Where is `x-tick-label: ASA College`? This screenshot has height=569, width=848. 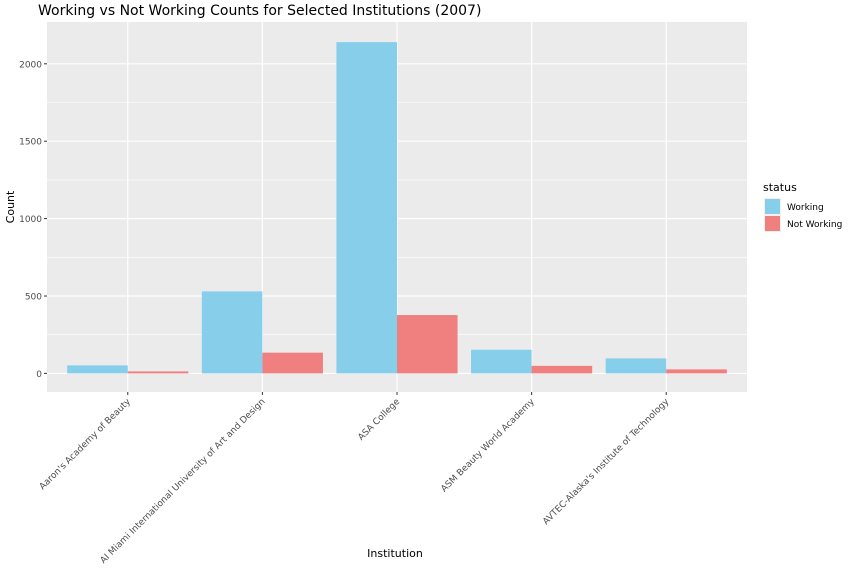
x-tick-label: ASA College is located at coordinates (379, 420).